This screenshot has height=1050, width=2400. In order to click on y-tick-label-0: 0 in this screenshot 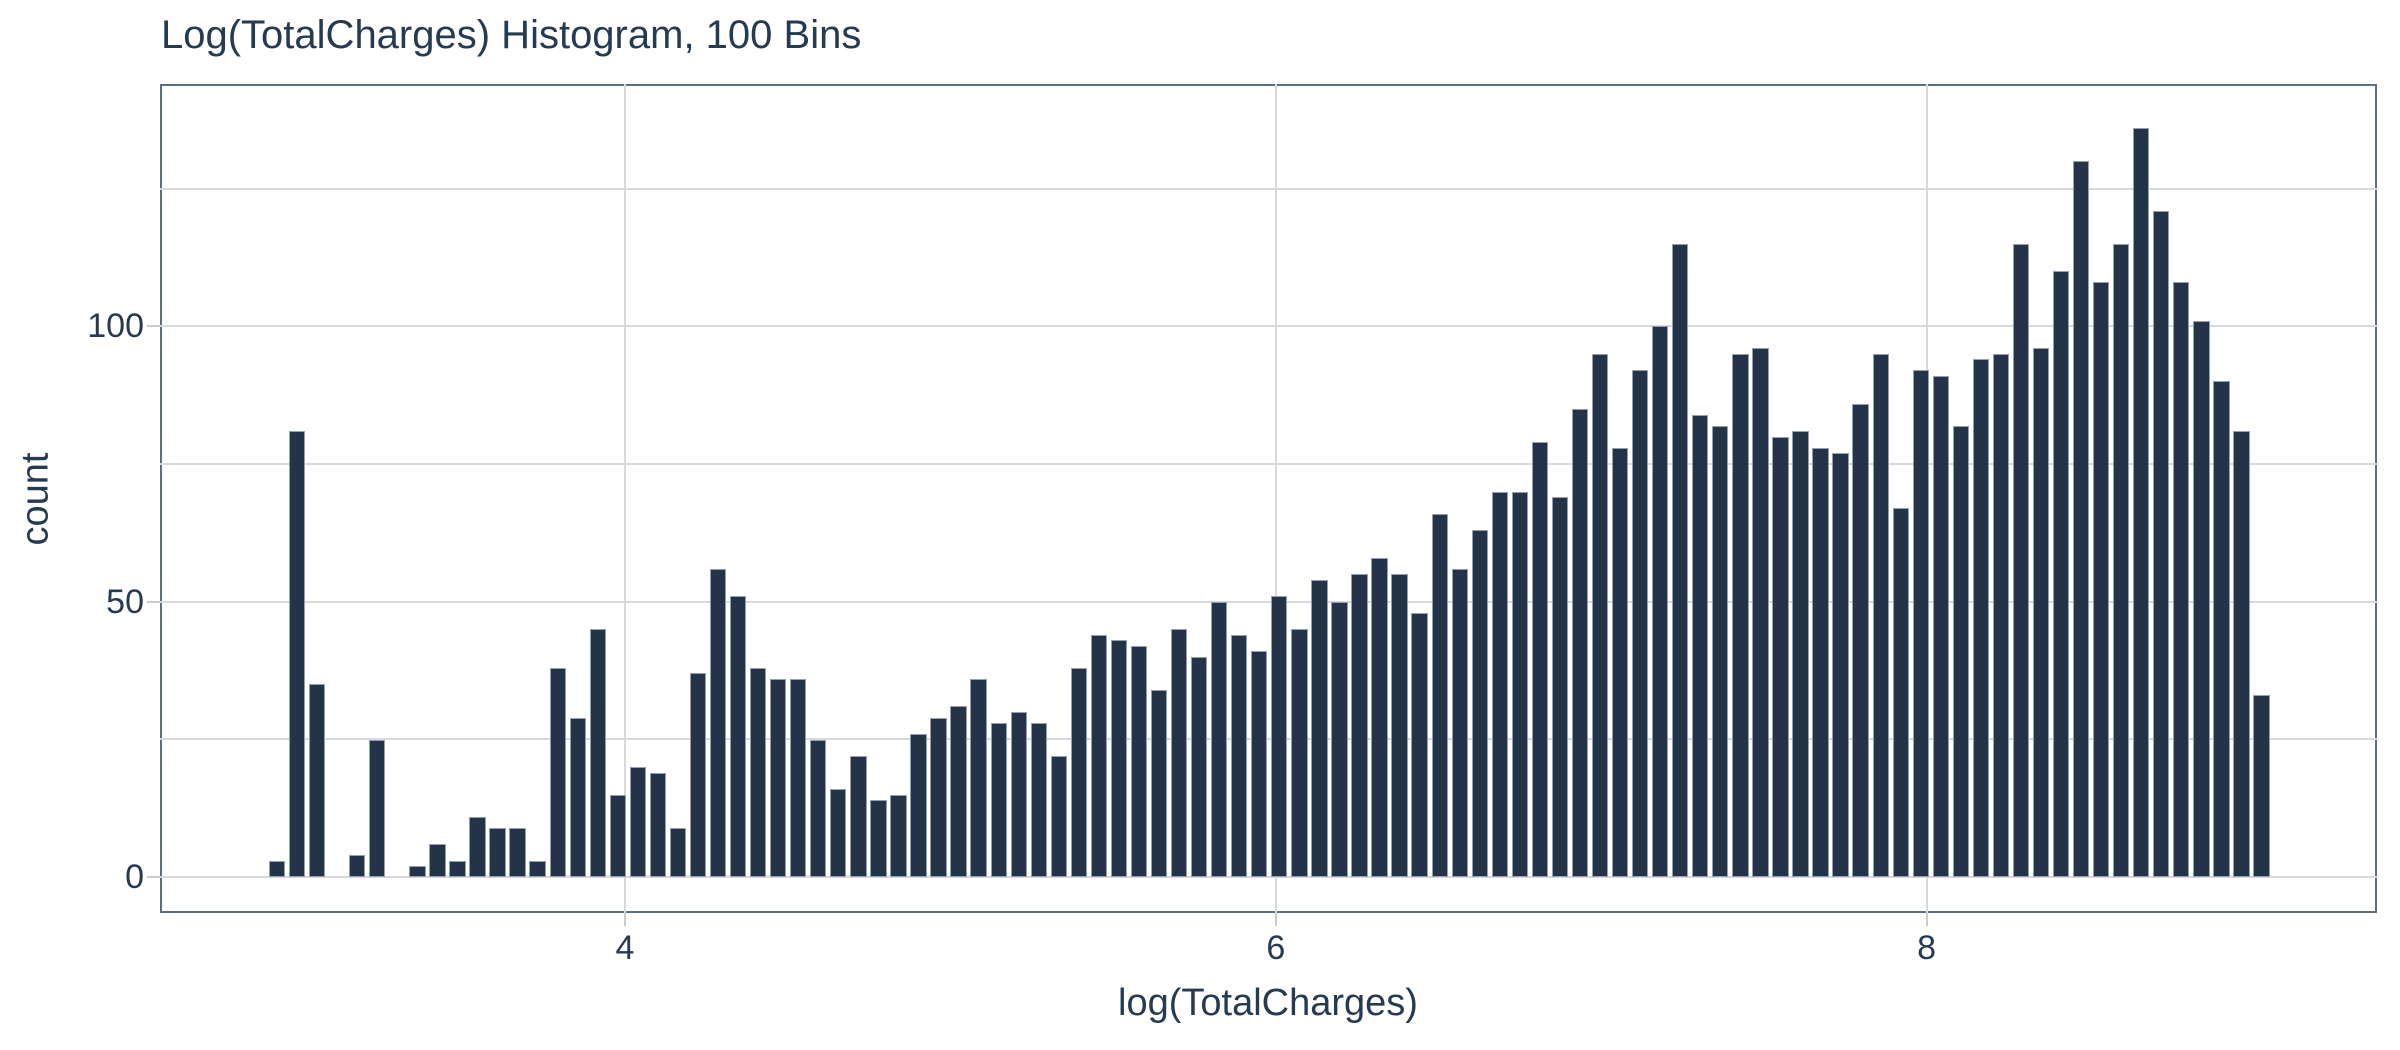, I will do `click(134, 877)`.